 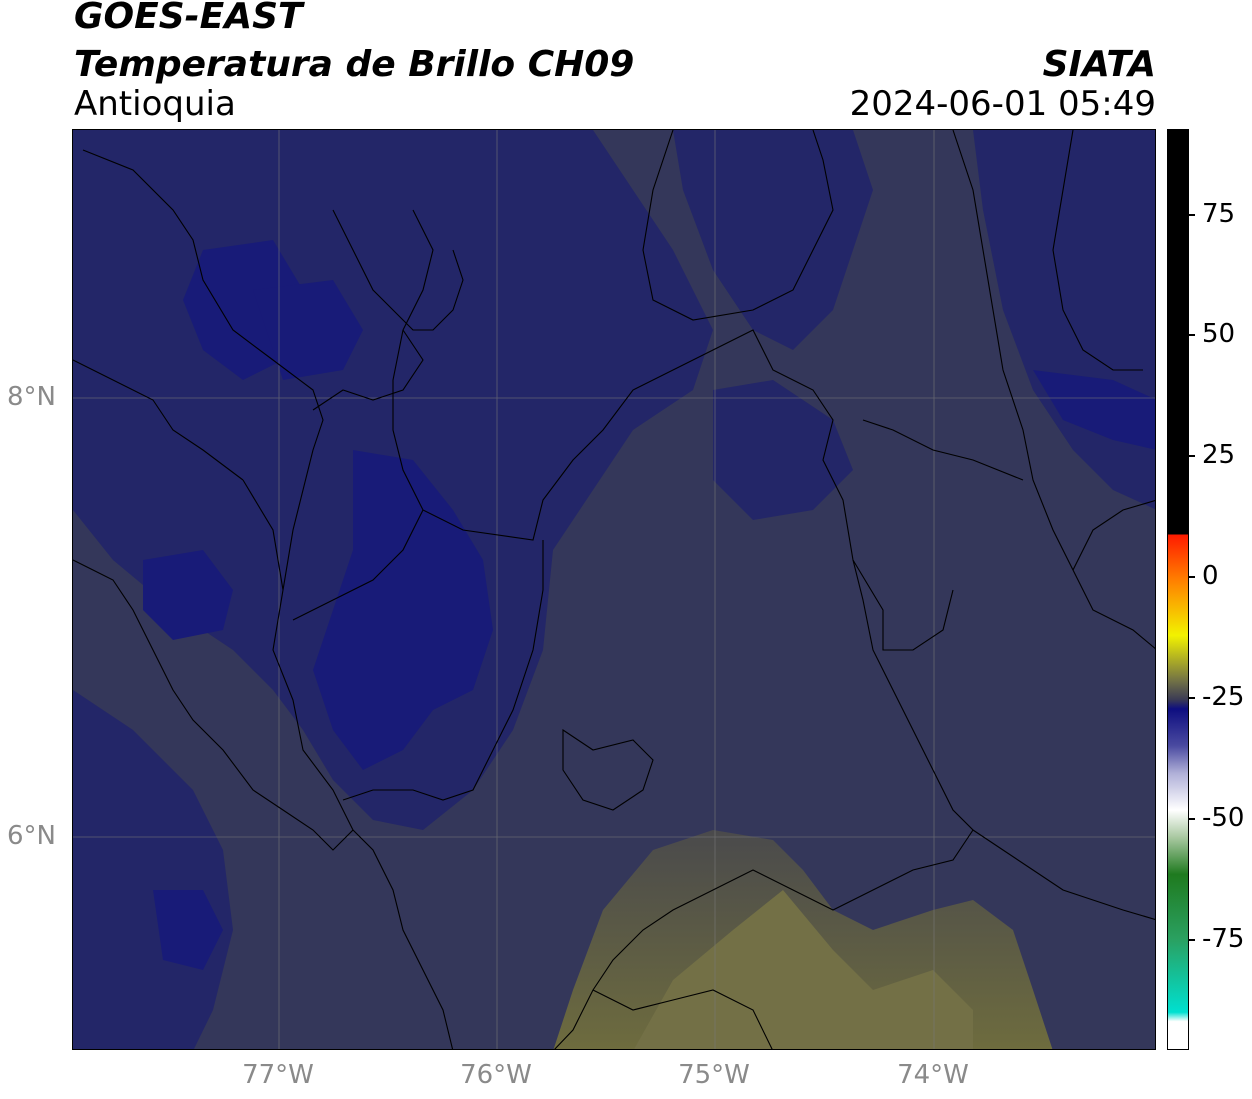 What do you see at coordinates (1219, 455) in the screenshot?
I see `colorbar-label-25: 25` at bounding box center [1219, 455].